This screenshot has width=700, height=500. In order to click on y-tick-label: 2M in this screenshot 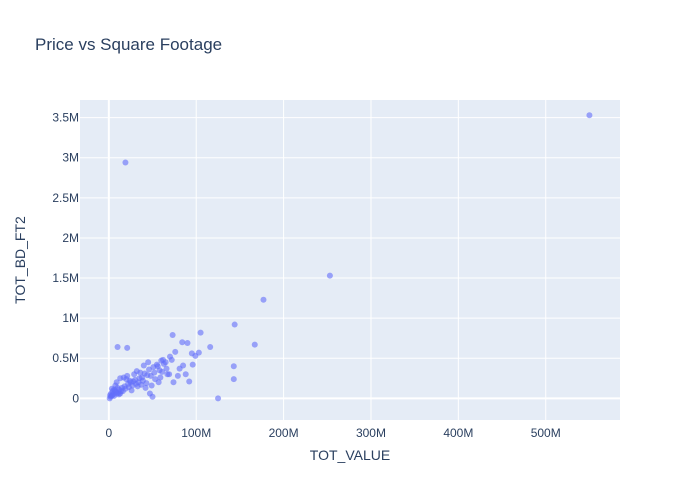, I will do `click(70, 238)`.